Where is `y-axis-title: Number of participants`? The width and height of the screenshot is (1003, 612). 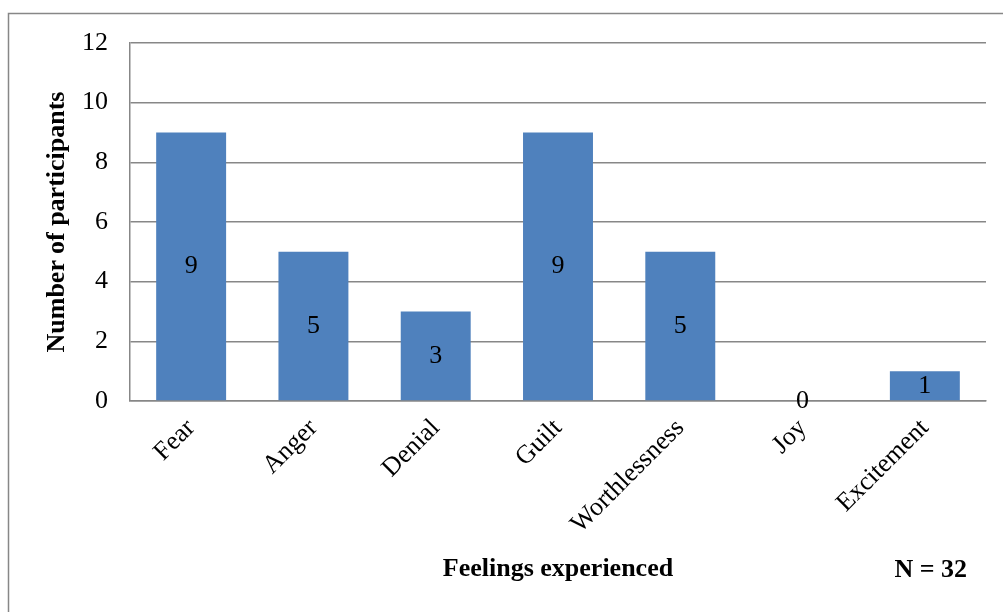
y-axis-title: Number of participants is located at coordinates (56, 222).